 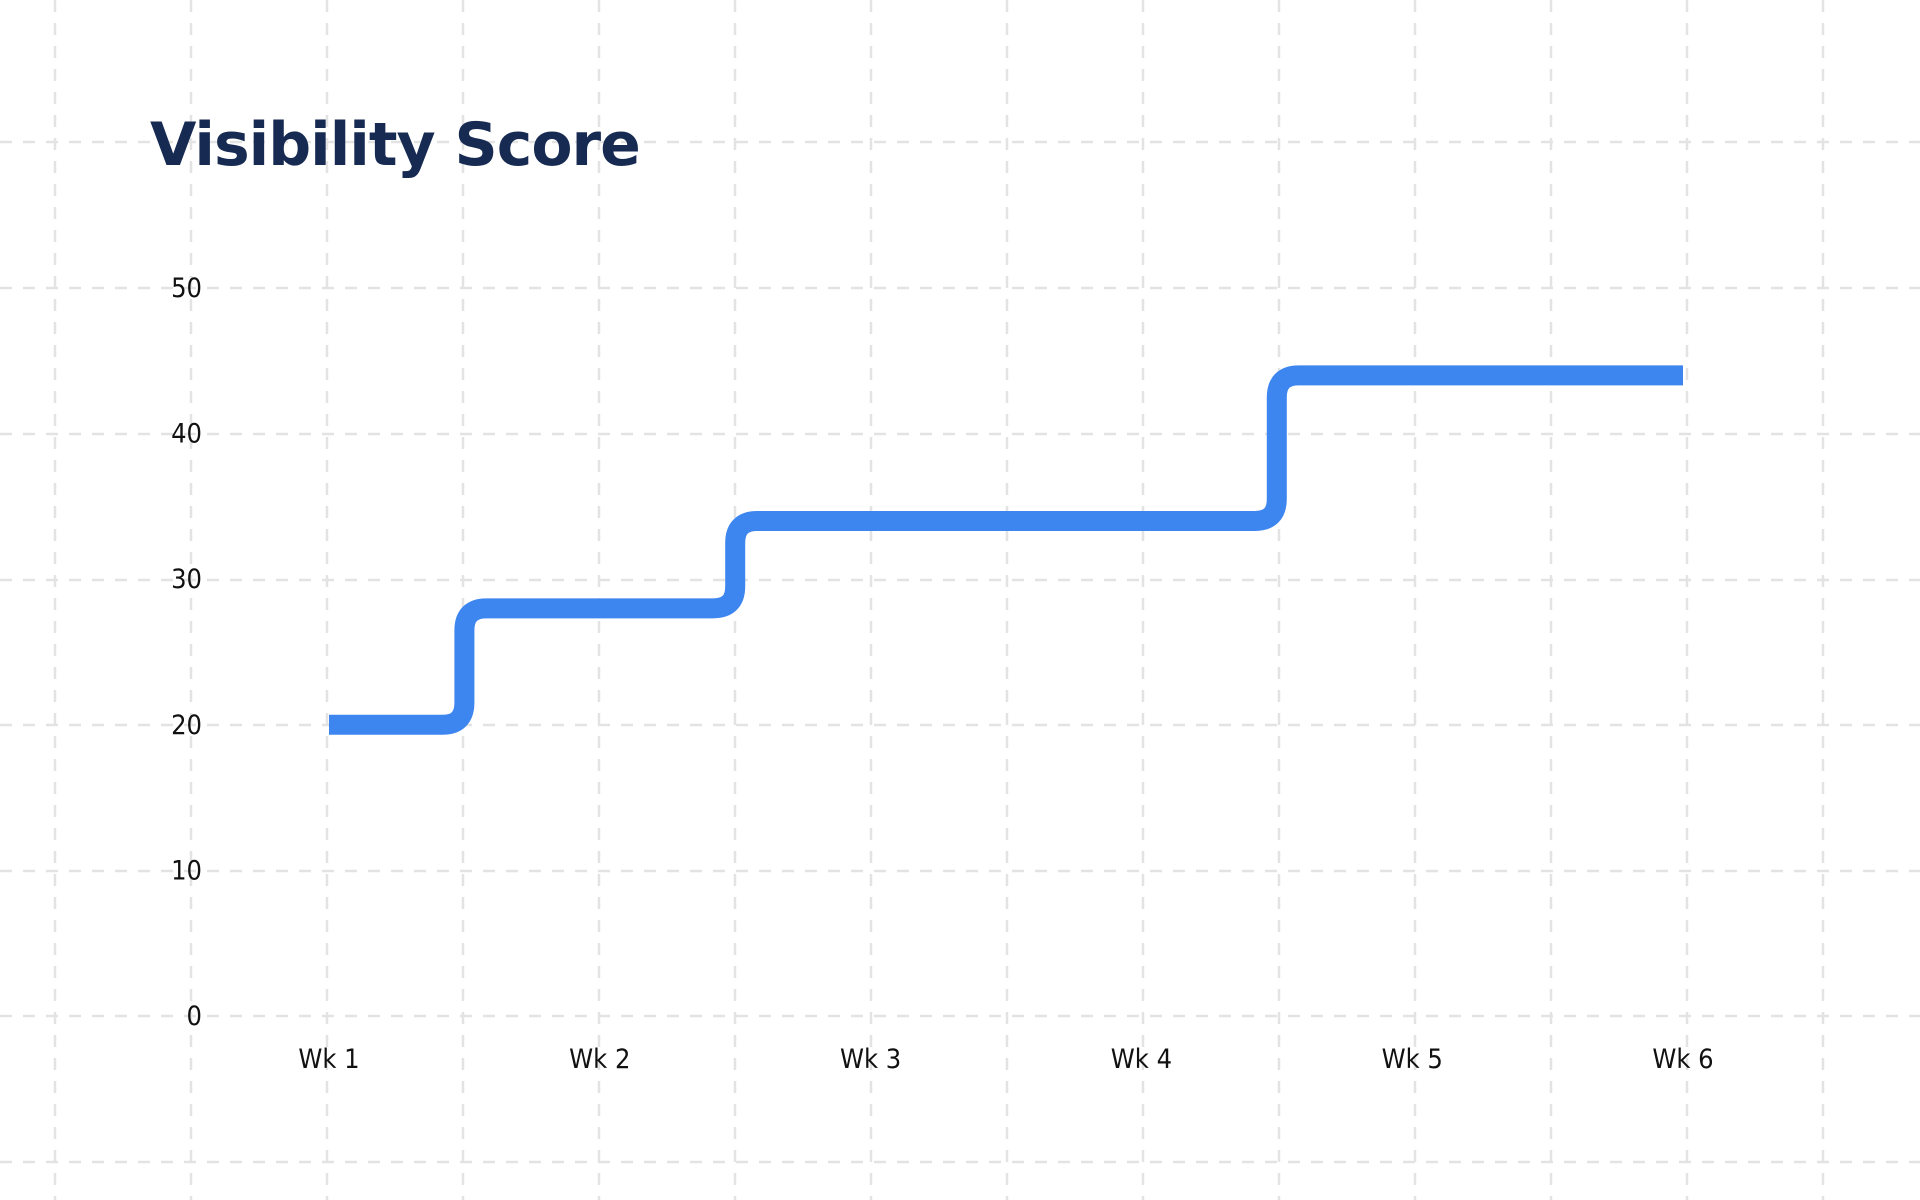 What do you see at coordinates (194, 1016) in the screenshot?
I see `y-tick-label: 0` at bounding box center [194, 1016].